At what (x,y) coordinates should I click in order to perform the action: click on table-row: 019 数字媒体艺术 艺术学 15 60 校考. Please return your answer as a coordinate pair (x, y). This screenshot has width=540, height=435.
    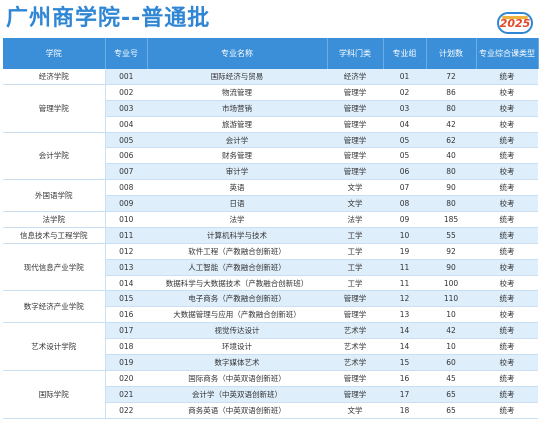
    Looking at the image, I should click on (270, 362).